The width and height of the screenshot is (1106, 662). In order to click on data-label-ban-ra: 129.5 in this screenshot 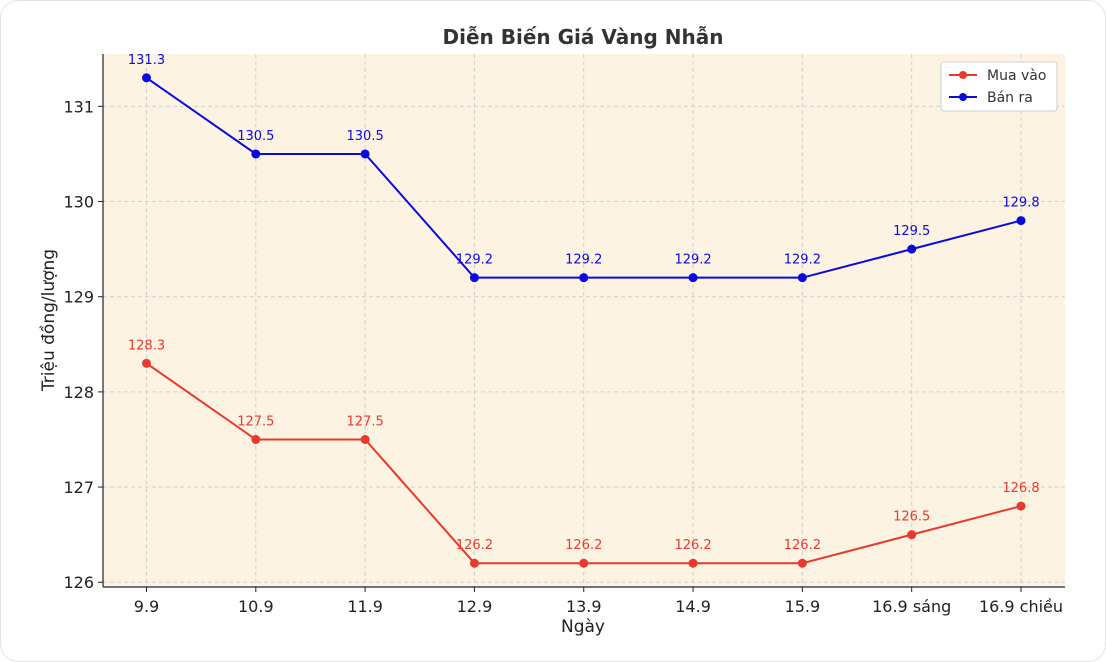, I will do `click(911, 231)`.